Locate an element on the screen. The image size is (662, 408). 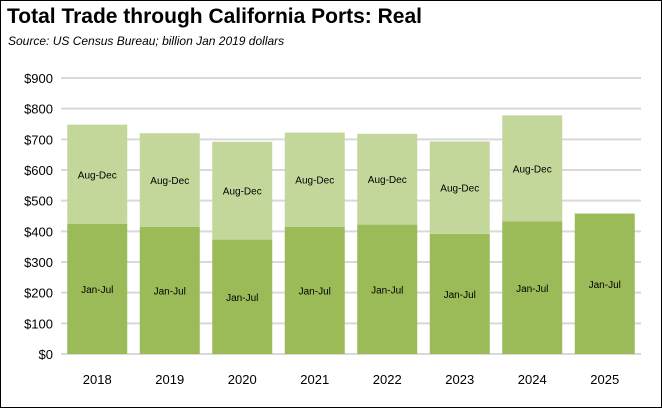
bar-aug-dec-2022 is located at coordinates (387, 179).